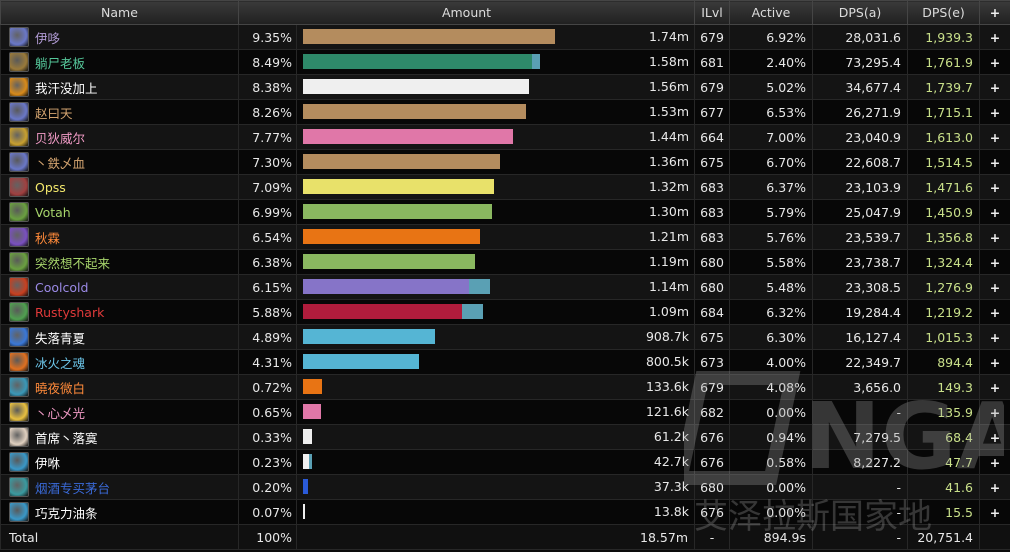 Image resolution: width=1010 pixels, height=552 pixels. I want to click on total-active: 894.9s, so click(771, 537).